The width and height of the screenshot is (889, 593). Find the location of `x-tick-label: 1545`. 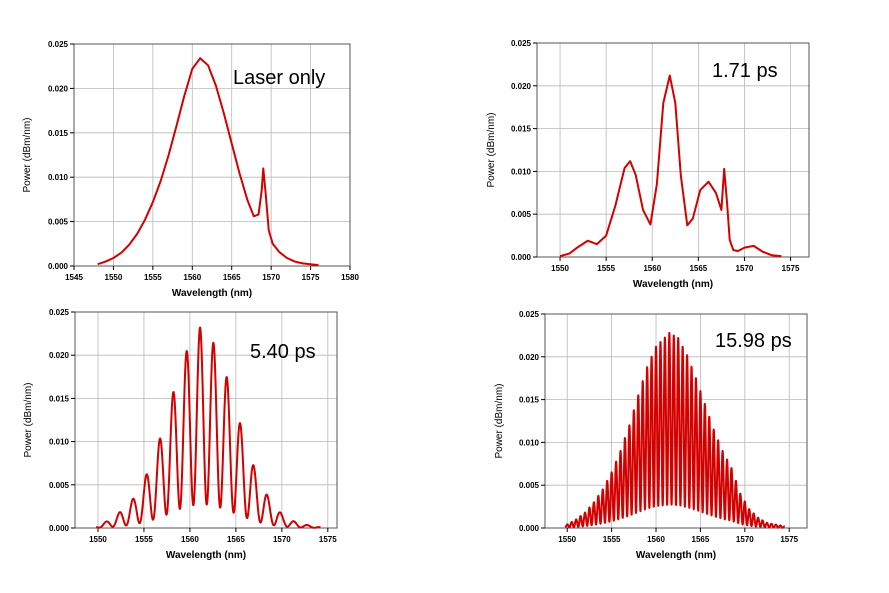

x-tick-label: 1545 is located at coordinates (74, 277).